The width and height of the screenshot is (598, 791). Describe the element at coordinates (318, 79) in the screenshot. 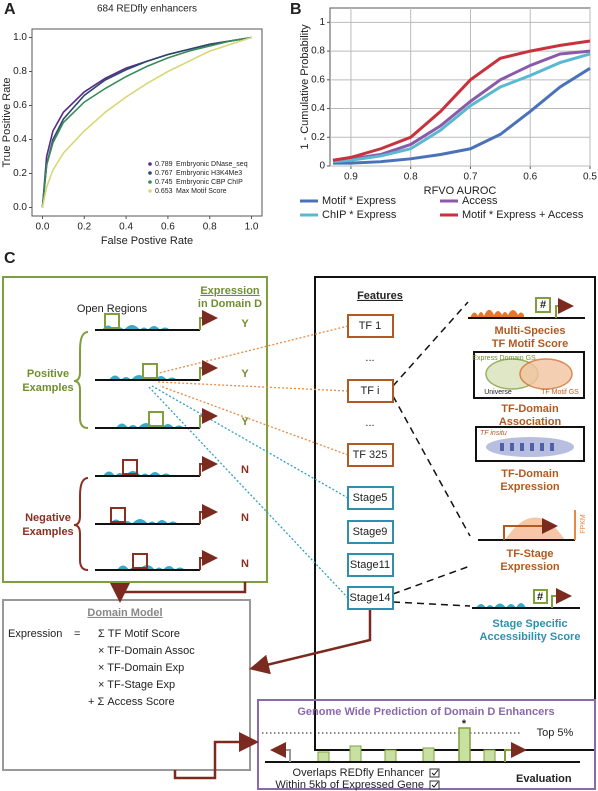

I see `y-tick-label: 0.6` at that location.